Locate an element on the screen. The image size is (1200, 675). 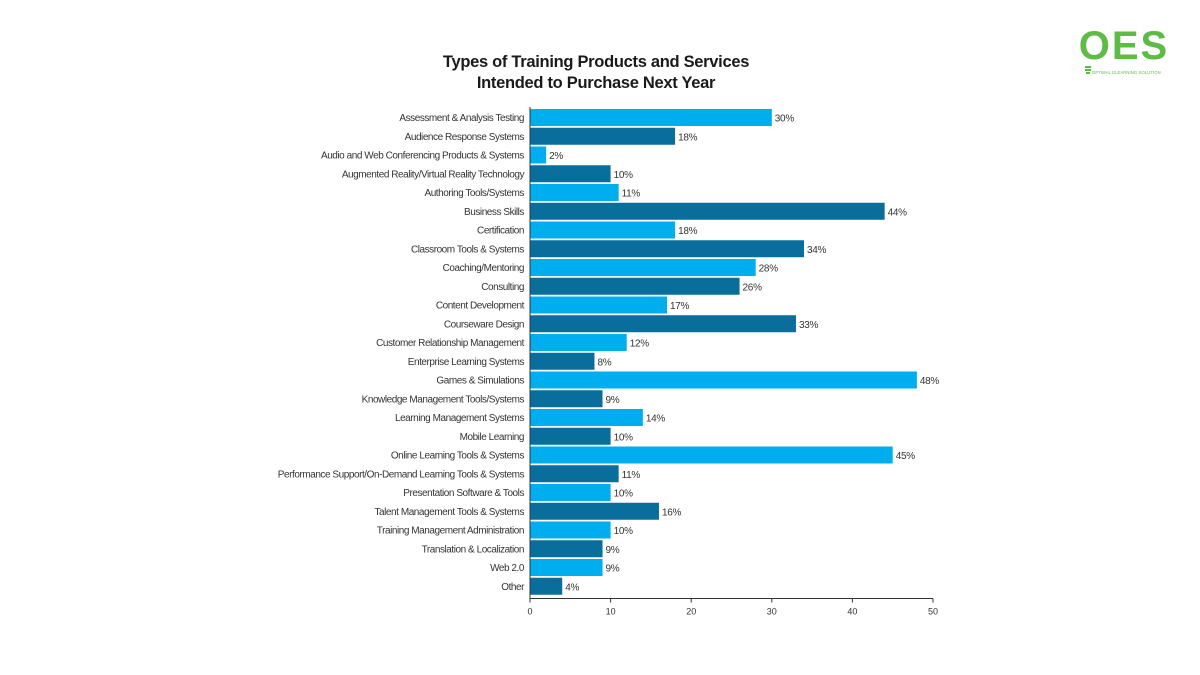
category-label: Enterprise Learning Systems is located at coordinates (466, 362).